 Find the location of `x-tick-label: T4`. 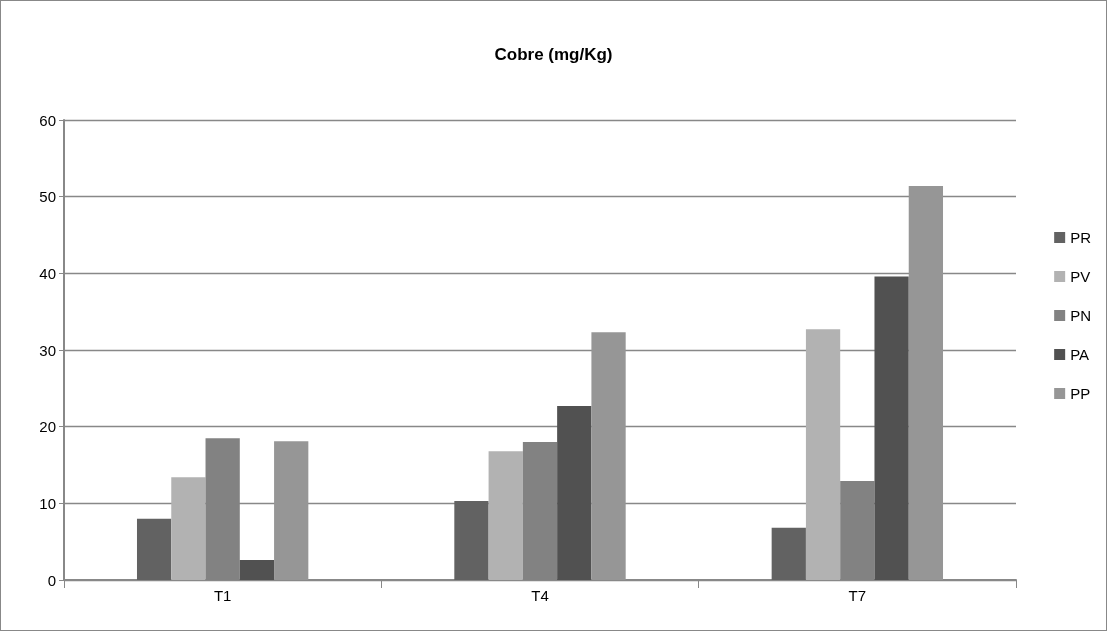

x-tick-label: T4 is located at coordinates (540, 595).